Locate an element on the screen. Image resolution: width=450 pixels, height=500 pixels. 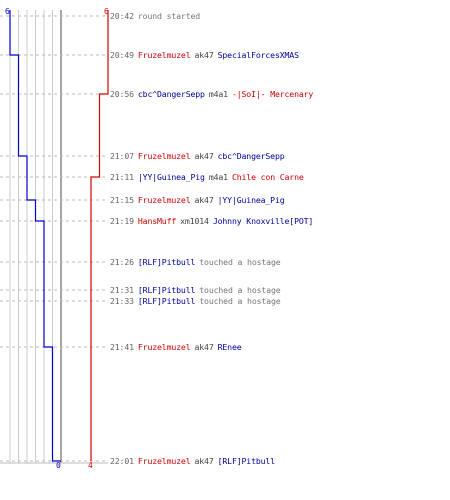
event-row: 20:42 round started is located at coordinates (157, 16).